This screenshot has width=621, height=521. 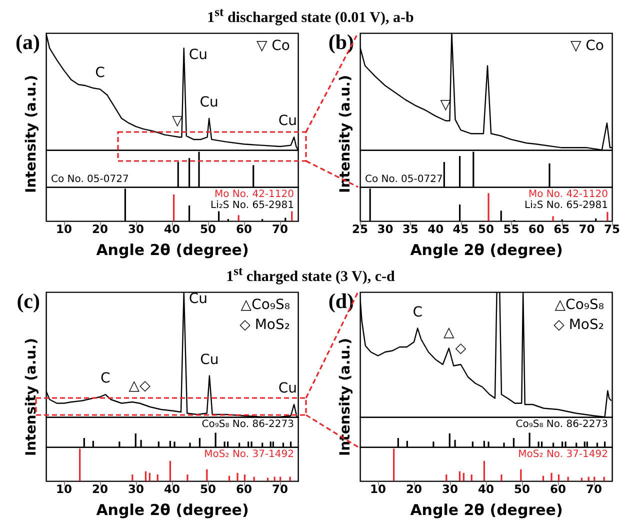 What do you see at coordinates (511, 229) in the screenshot?
I see `x-tick-label: 55` at bounding box center [511, 229].